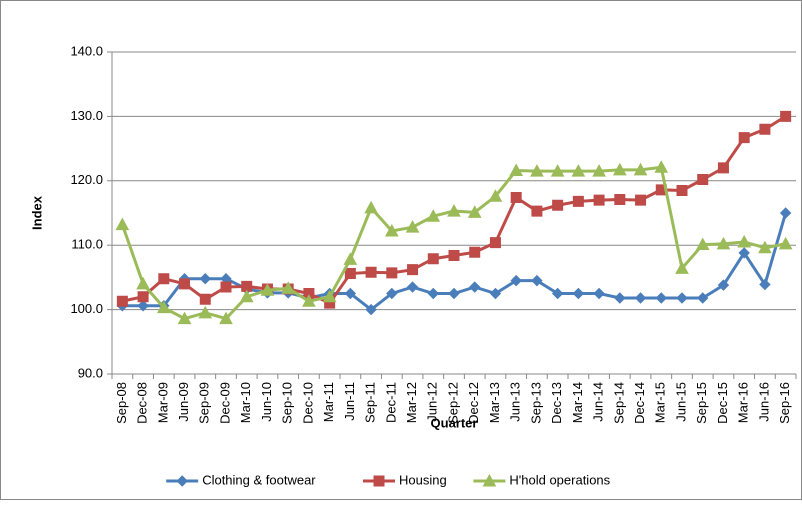 This screenshot has height=505, width=802. What do you see at coordinates (204, 403) in the screenshot?
I see `x-tick-label: Sep-09` at bounding box center [204, 403].